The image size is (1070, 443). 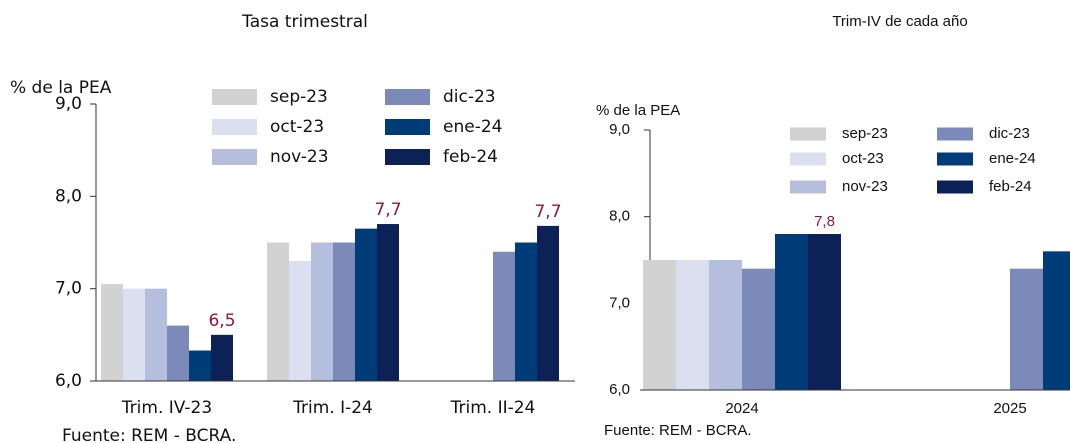 I want to click on value-label: 7,8, so click(x=824, y=221).